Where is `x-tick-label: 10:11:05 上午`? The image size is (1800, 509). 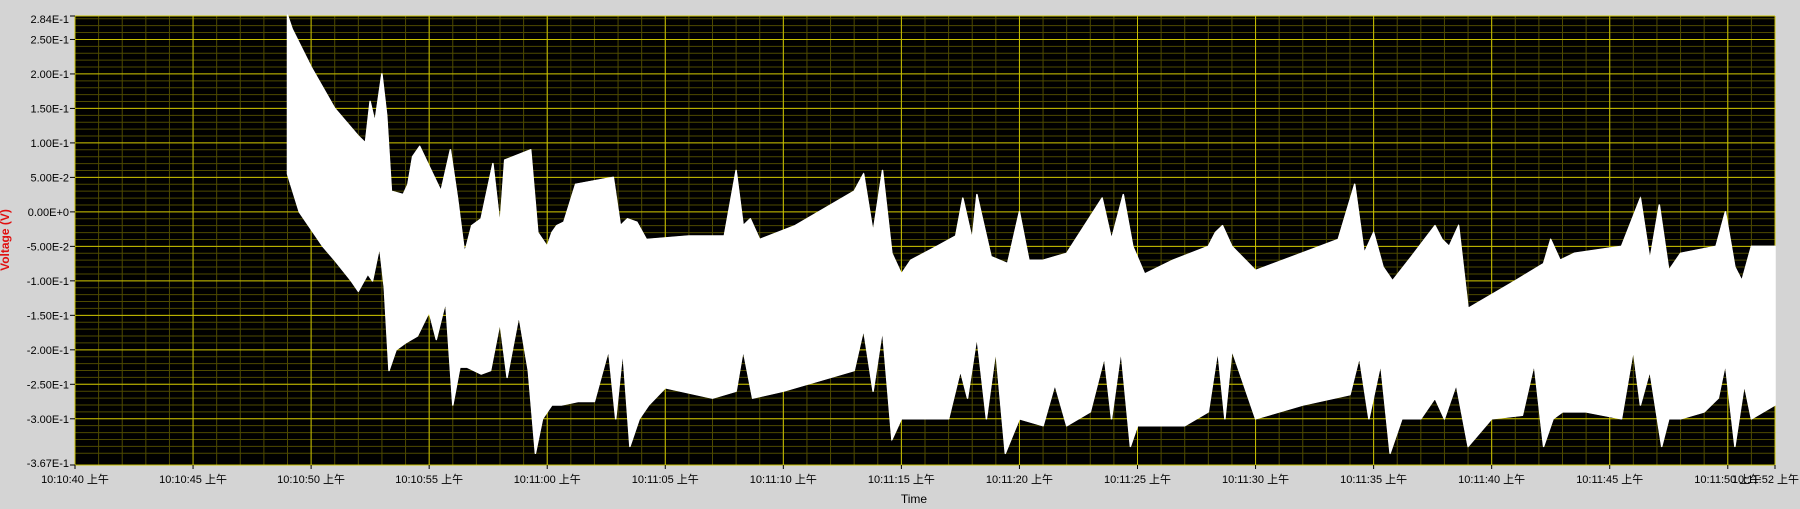 x-tick-label: 10:11:05 上午 is located at coordinates (665, 479).